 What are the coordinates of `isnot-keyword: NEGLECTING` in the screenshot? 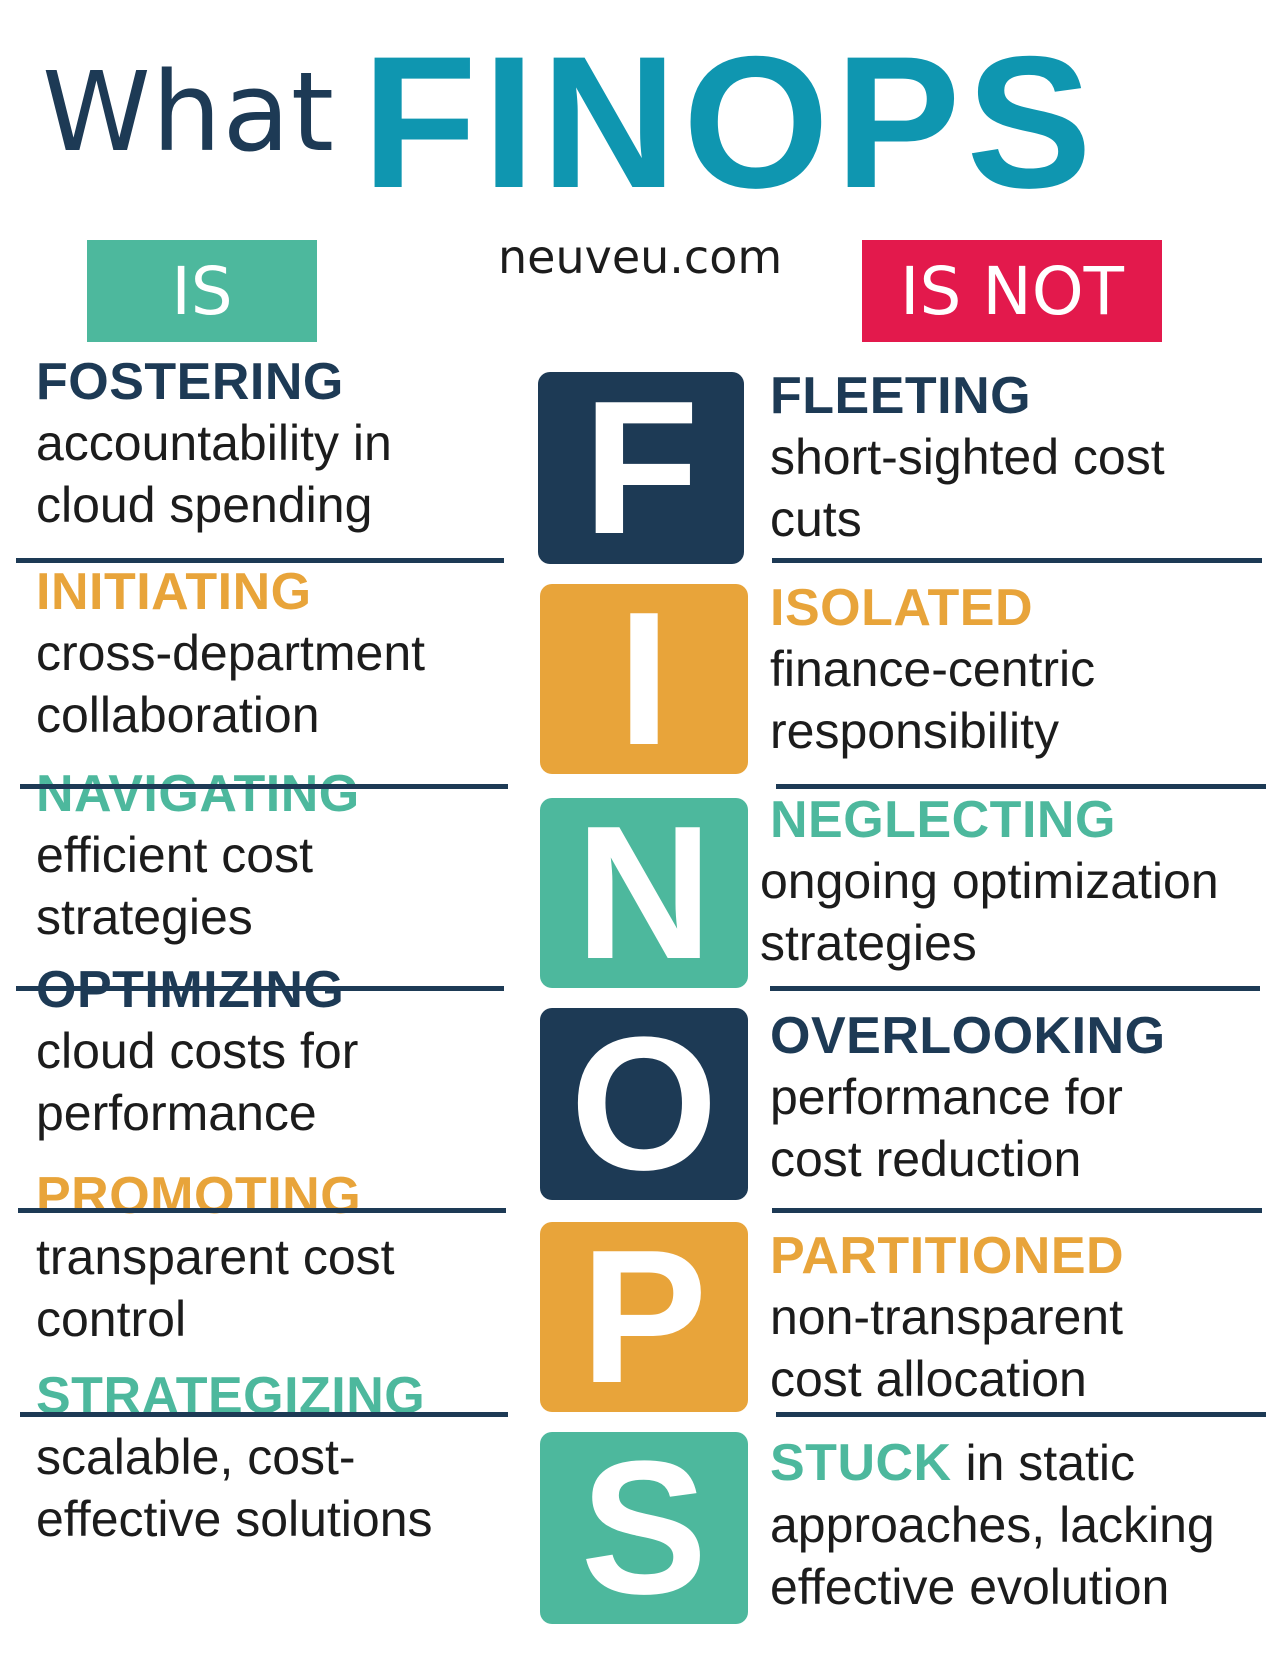 It's located at (943, 820).